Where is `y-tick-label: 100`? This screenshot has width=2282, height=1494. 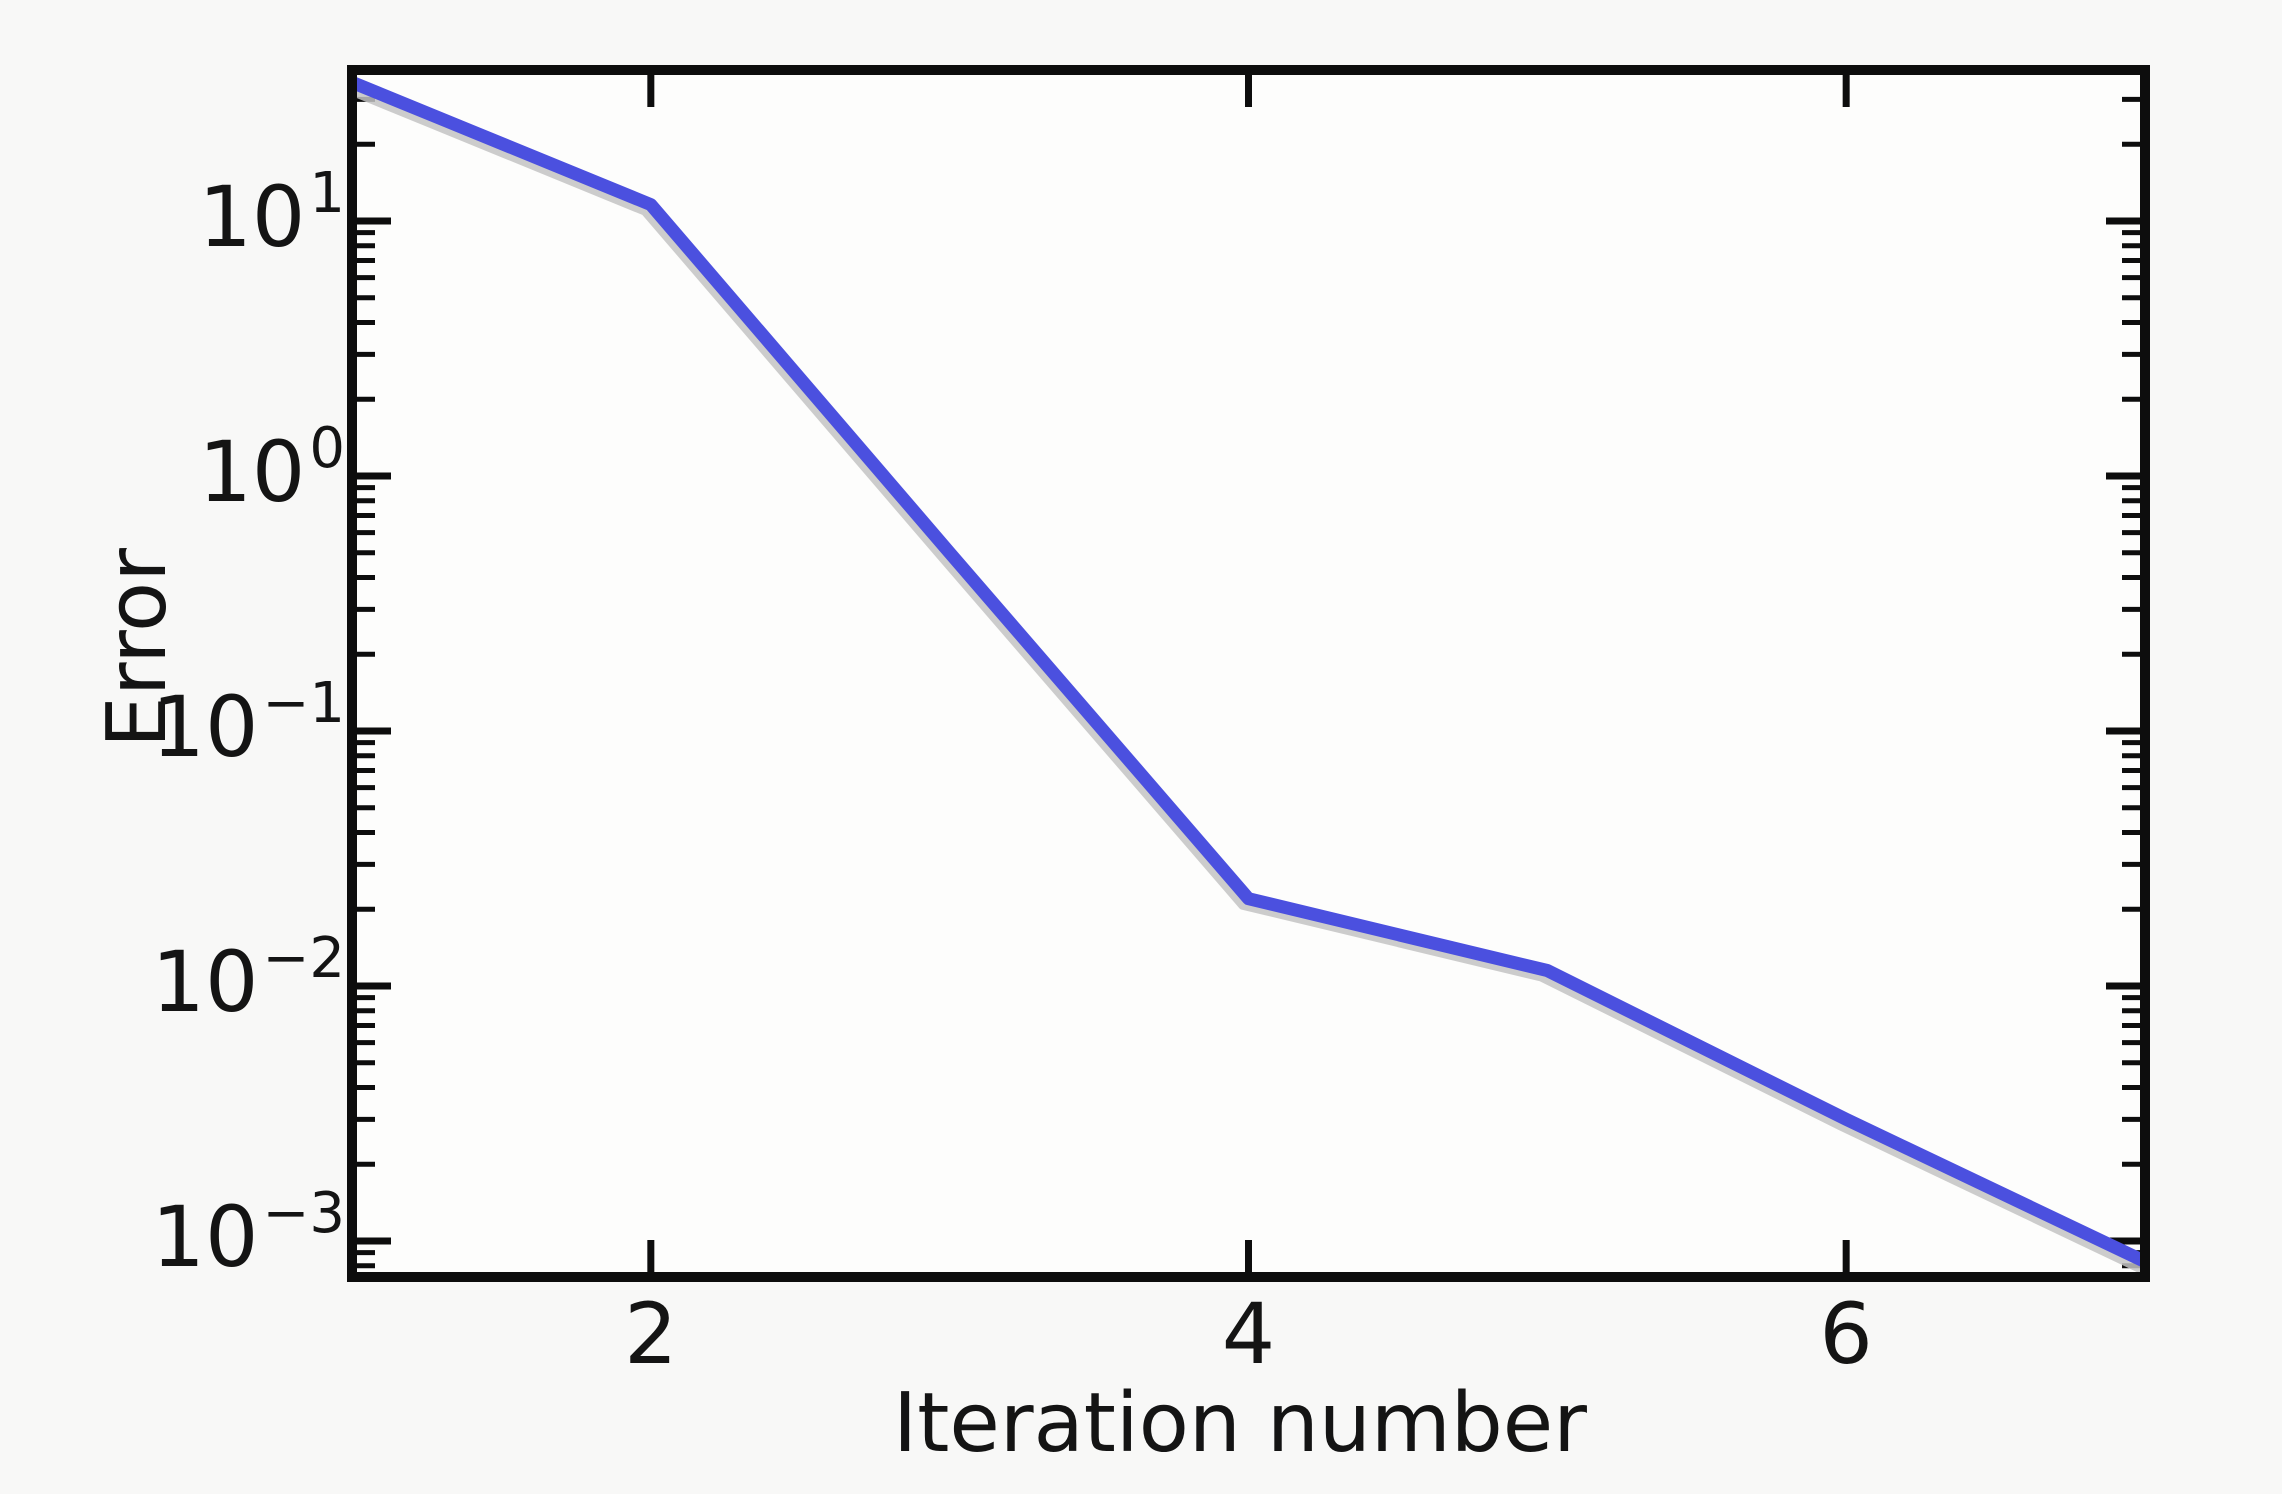 y-tick-label: 100 is located at coordinates (271, 467).